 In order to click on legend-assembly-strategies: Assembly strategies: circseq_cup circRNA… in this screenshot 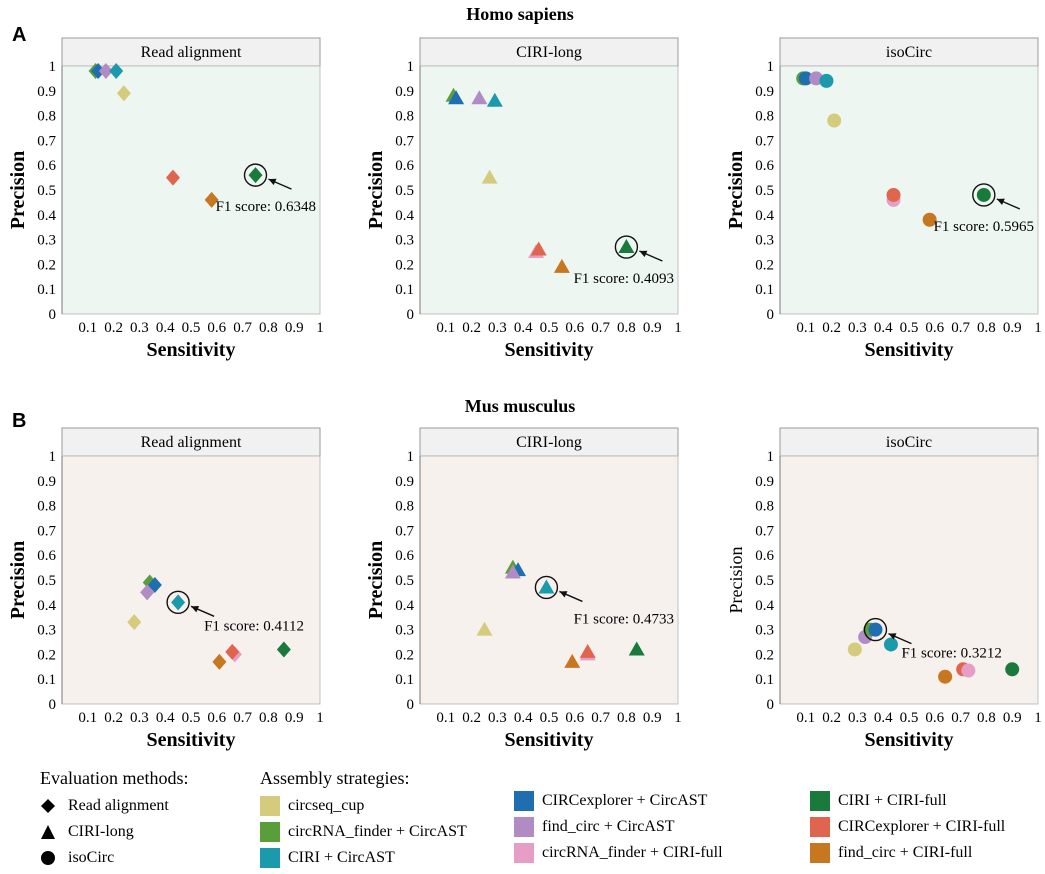, I will do `click(363, 819)`.